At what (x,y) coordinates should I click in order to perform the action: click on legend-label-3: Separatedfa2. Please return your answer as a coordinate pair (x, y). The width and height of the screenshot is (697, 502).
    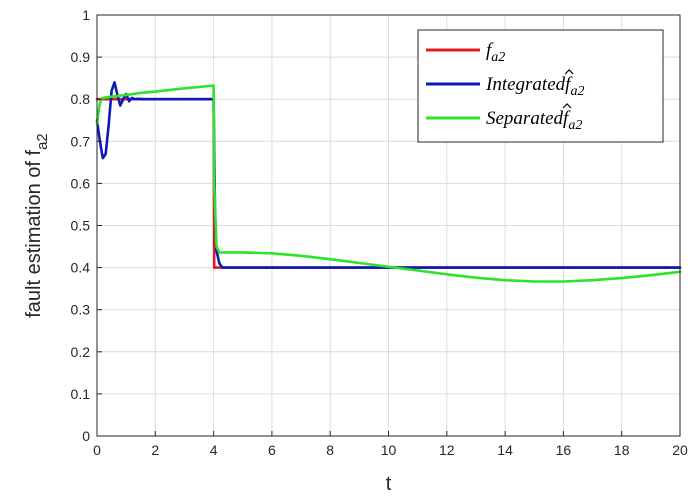
    Looking at the image, I should click on (534, 120).